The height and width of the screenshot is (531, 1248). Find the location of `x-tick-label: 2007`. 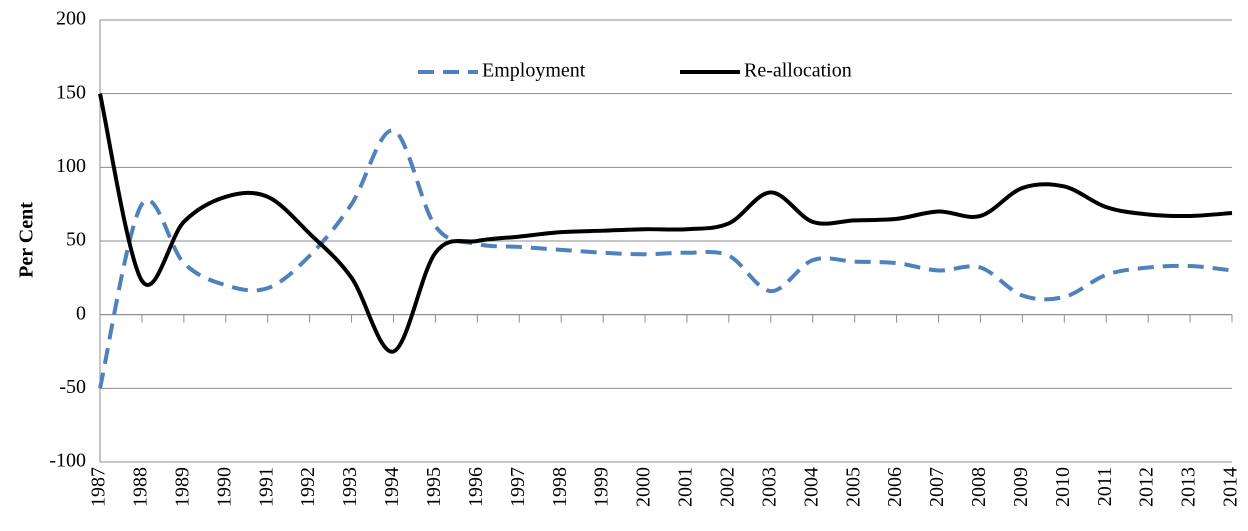

x-tick-label: 2007 is located at coordinates (937, 487).